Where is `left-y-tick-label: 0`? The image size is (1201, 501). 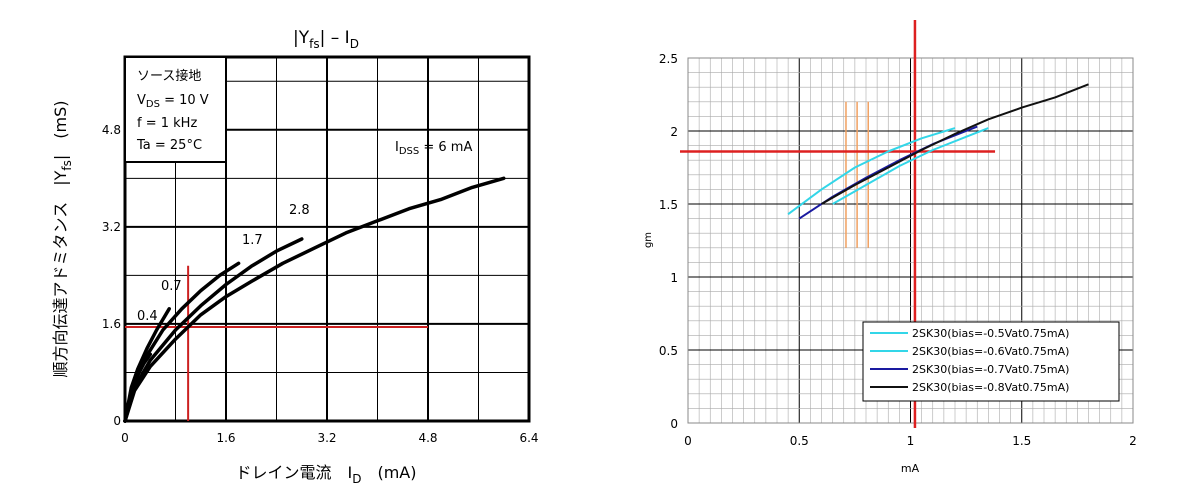
left-y-tick-label: 0 is located at coordinates (117, 421).